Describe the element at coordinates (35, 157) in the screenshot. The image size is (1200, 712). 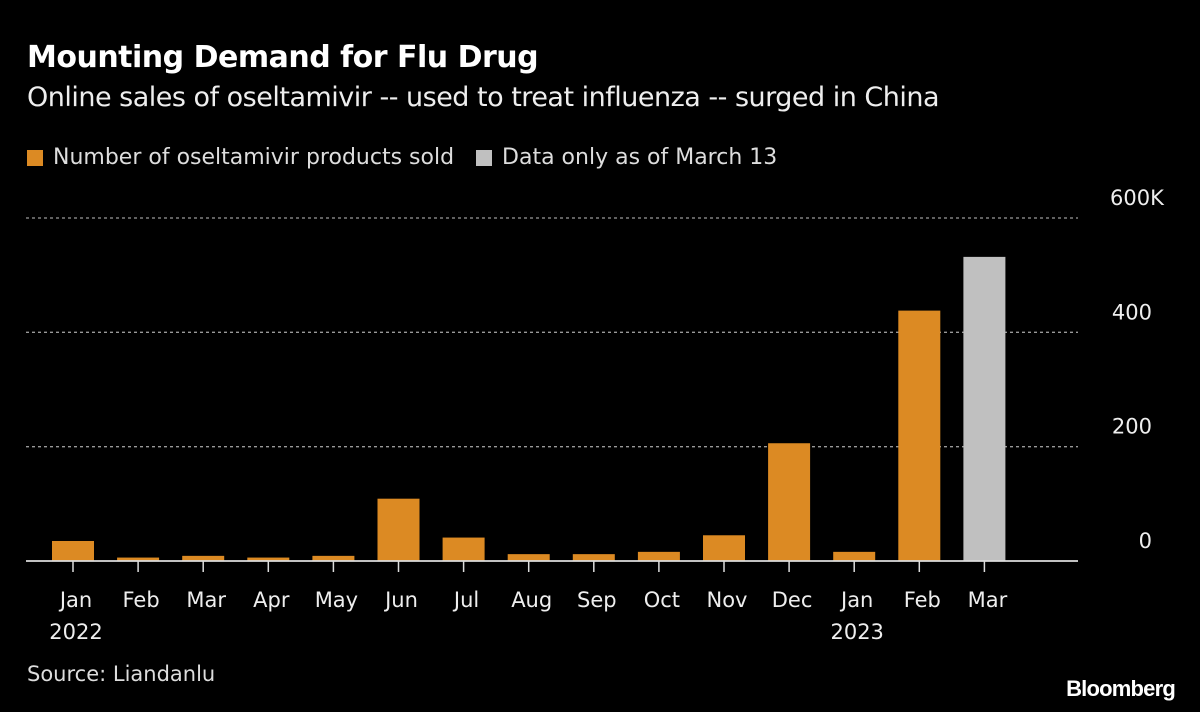
I see `legend-swatch-orange` at that location.